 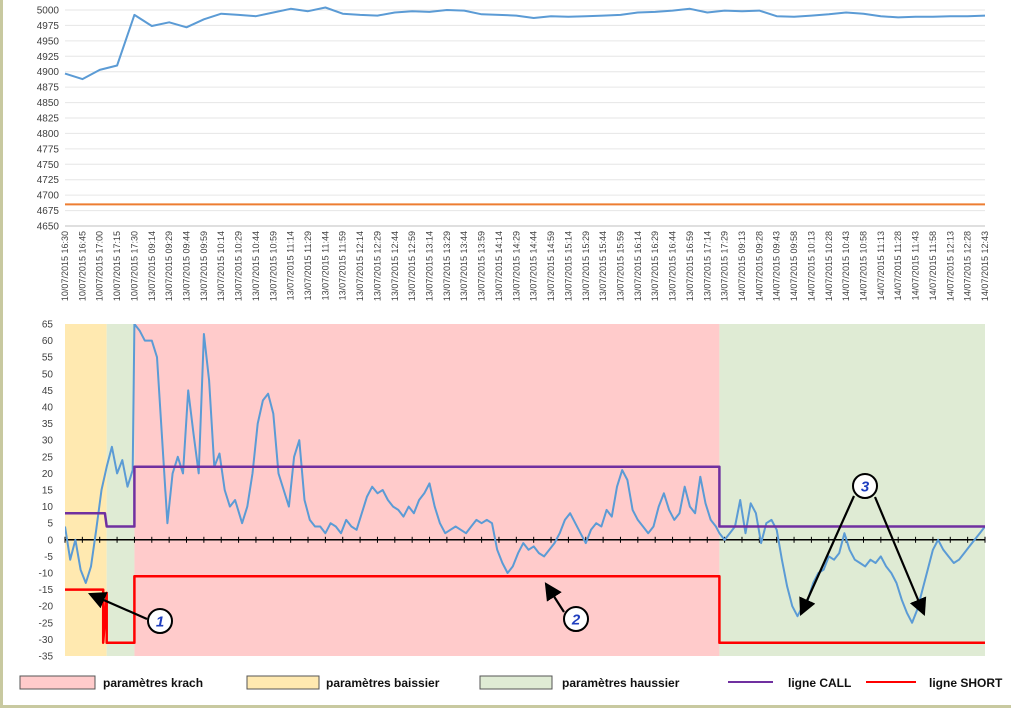 I want to click on top-x-tick-label: 13/07/2015 16:14, so click(x=638, y=266).